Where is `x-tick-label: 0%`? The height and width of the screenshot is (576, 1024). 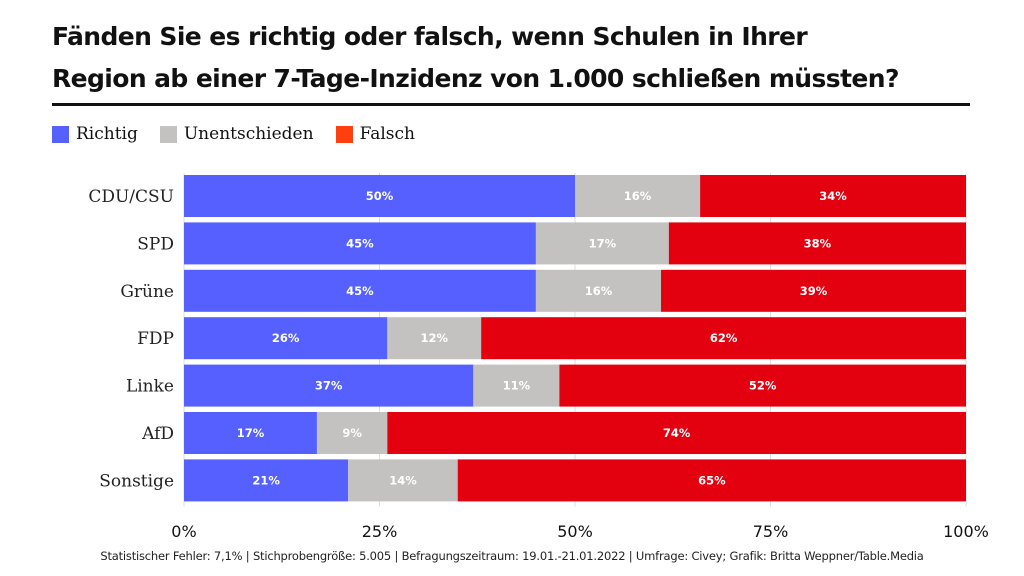 x-tick-label: 0% is located at coordinates (183, 531).